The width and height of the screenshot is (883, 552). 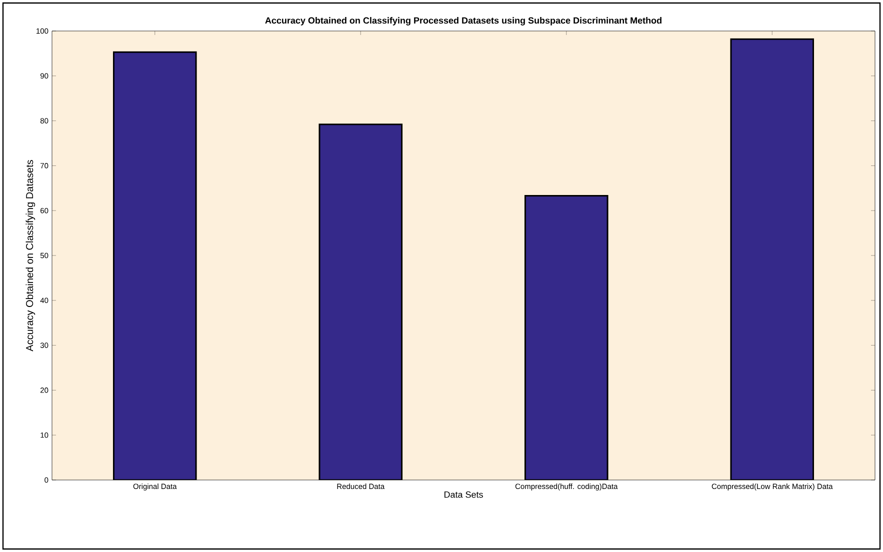 What do you see at coordinates (463, 21) in the screenshot?
I see `chart-title: Accuracy Obtained on Classifying Processed Datasets using Subspace Discriminant Method` at bounding box center [463, 21].